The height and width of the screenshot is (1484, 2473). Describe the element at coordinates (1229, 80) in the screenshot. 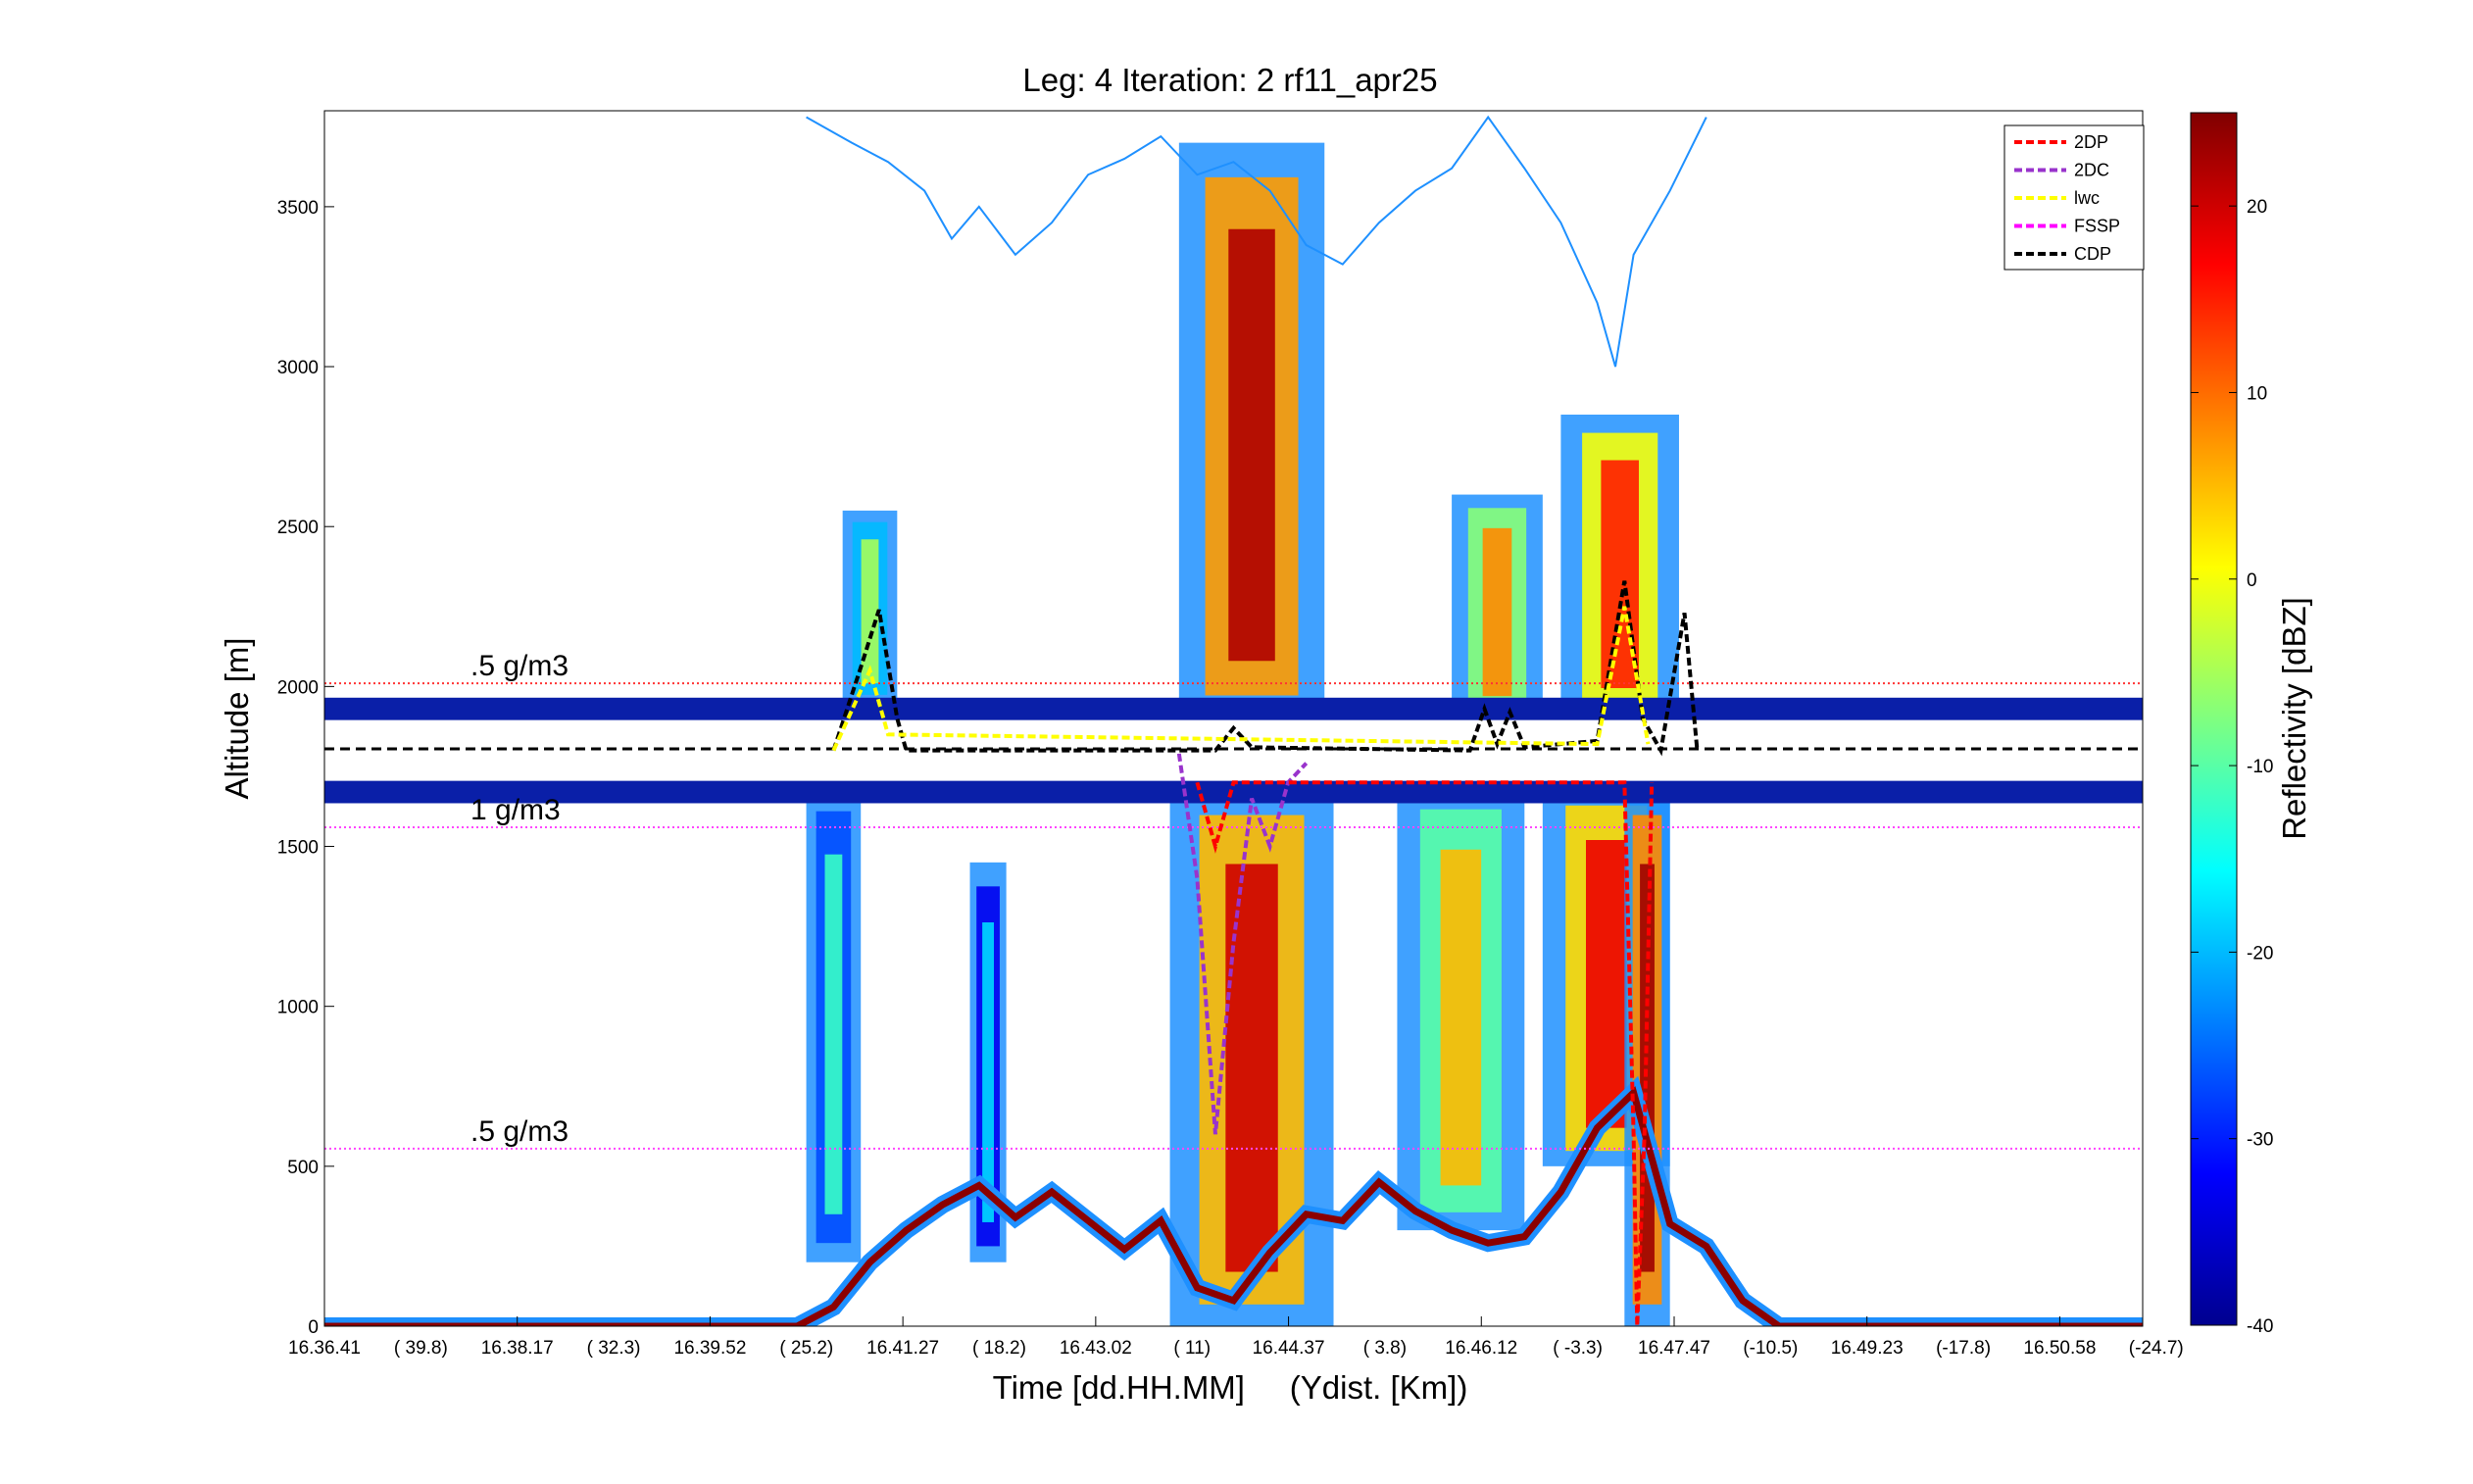

I see `chart-title: Leg: 4 Iteration: 2 rf11_apr25` at that location.